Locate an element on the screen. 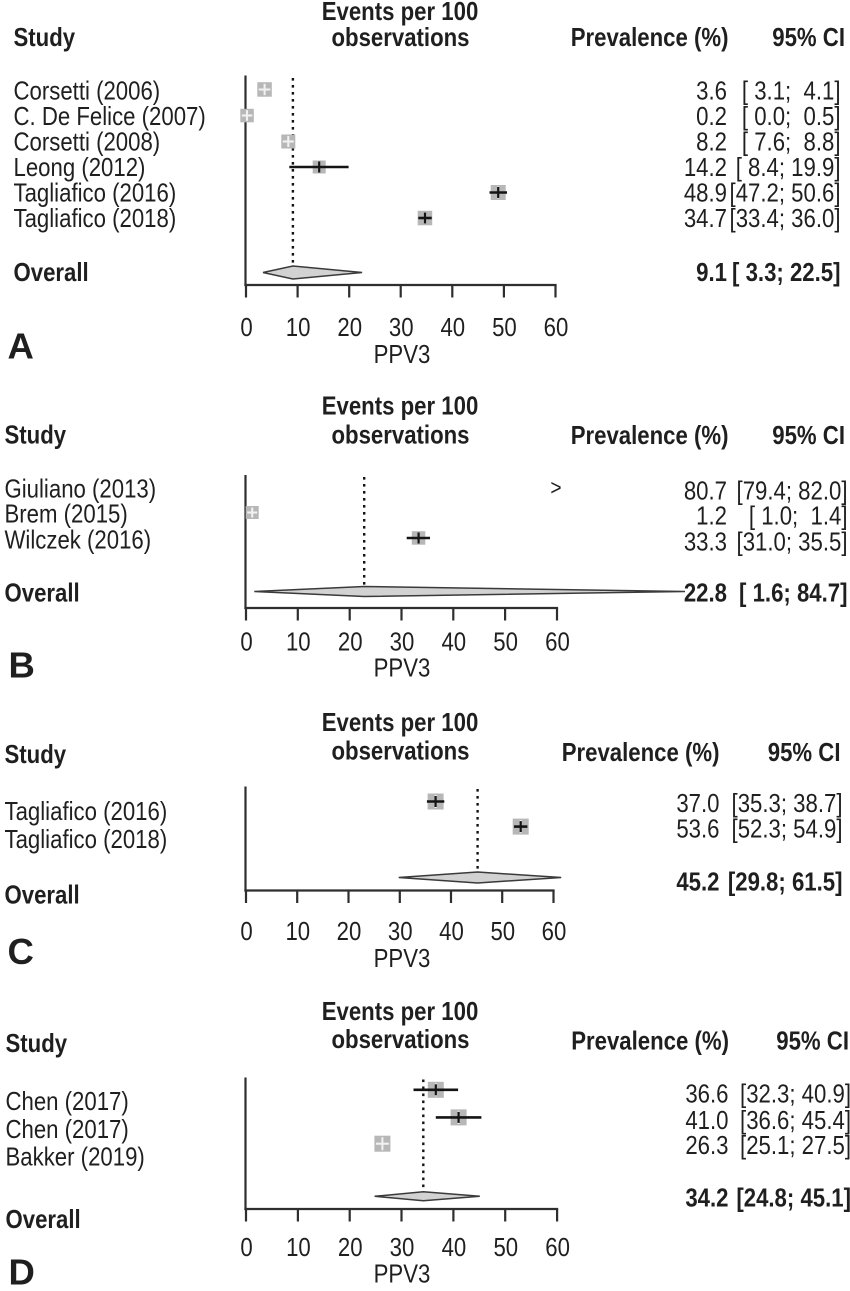  svg-text: [ 8.4; 19.9] is located at coordinates (788, 168).